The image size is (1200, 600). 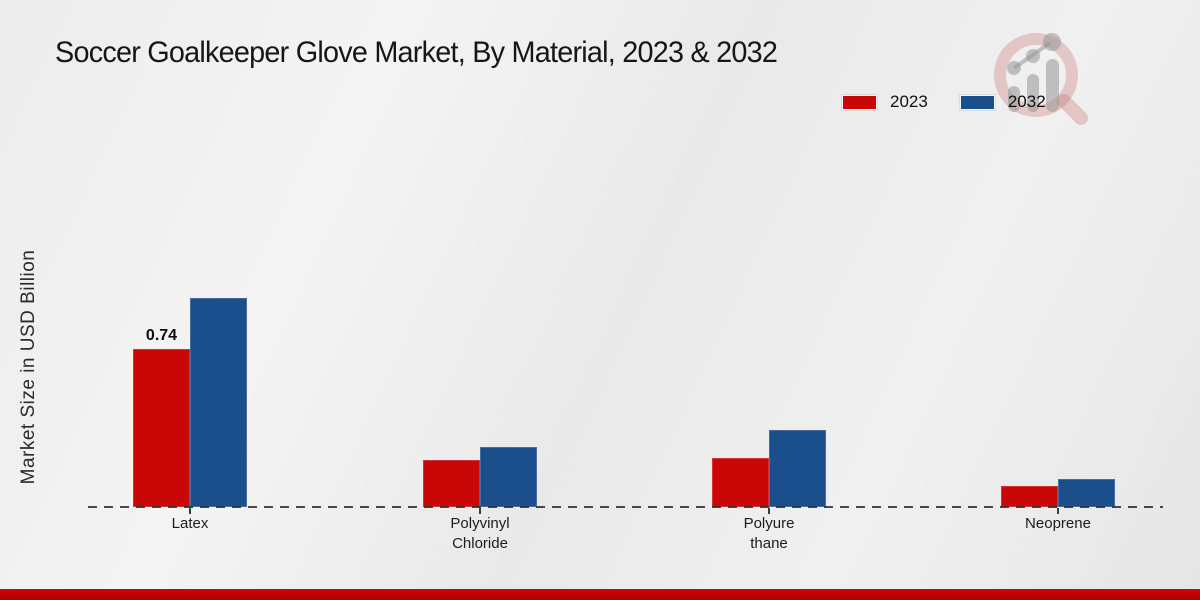 I want to click on category-label-latex: Latex, so click(x=190, y=523).